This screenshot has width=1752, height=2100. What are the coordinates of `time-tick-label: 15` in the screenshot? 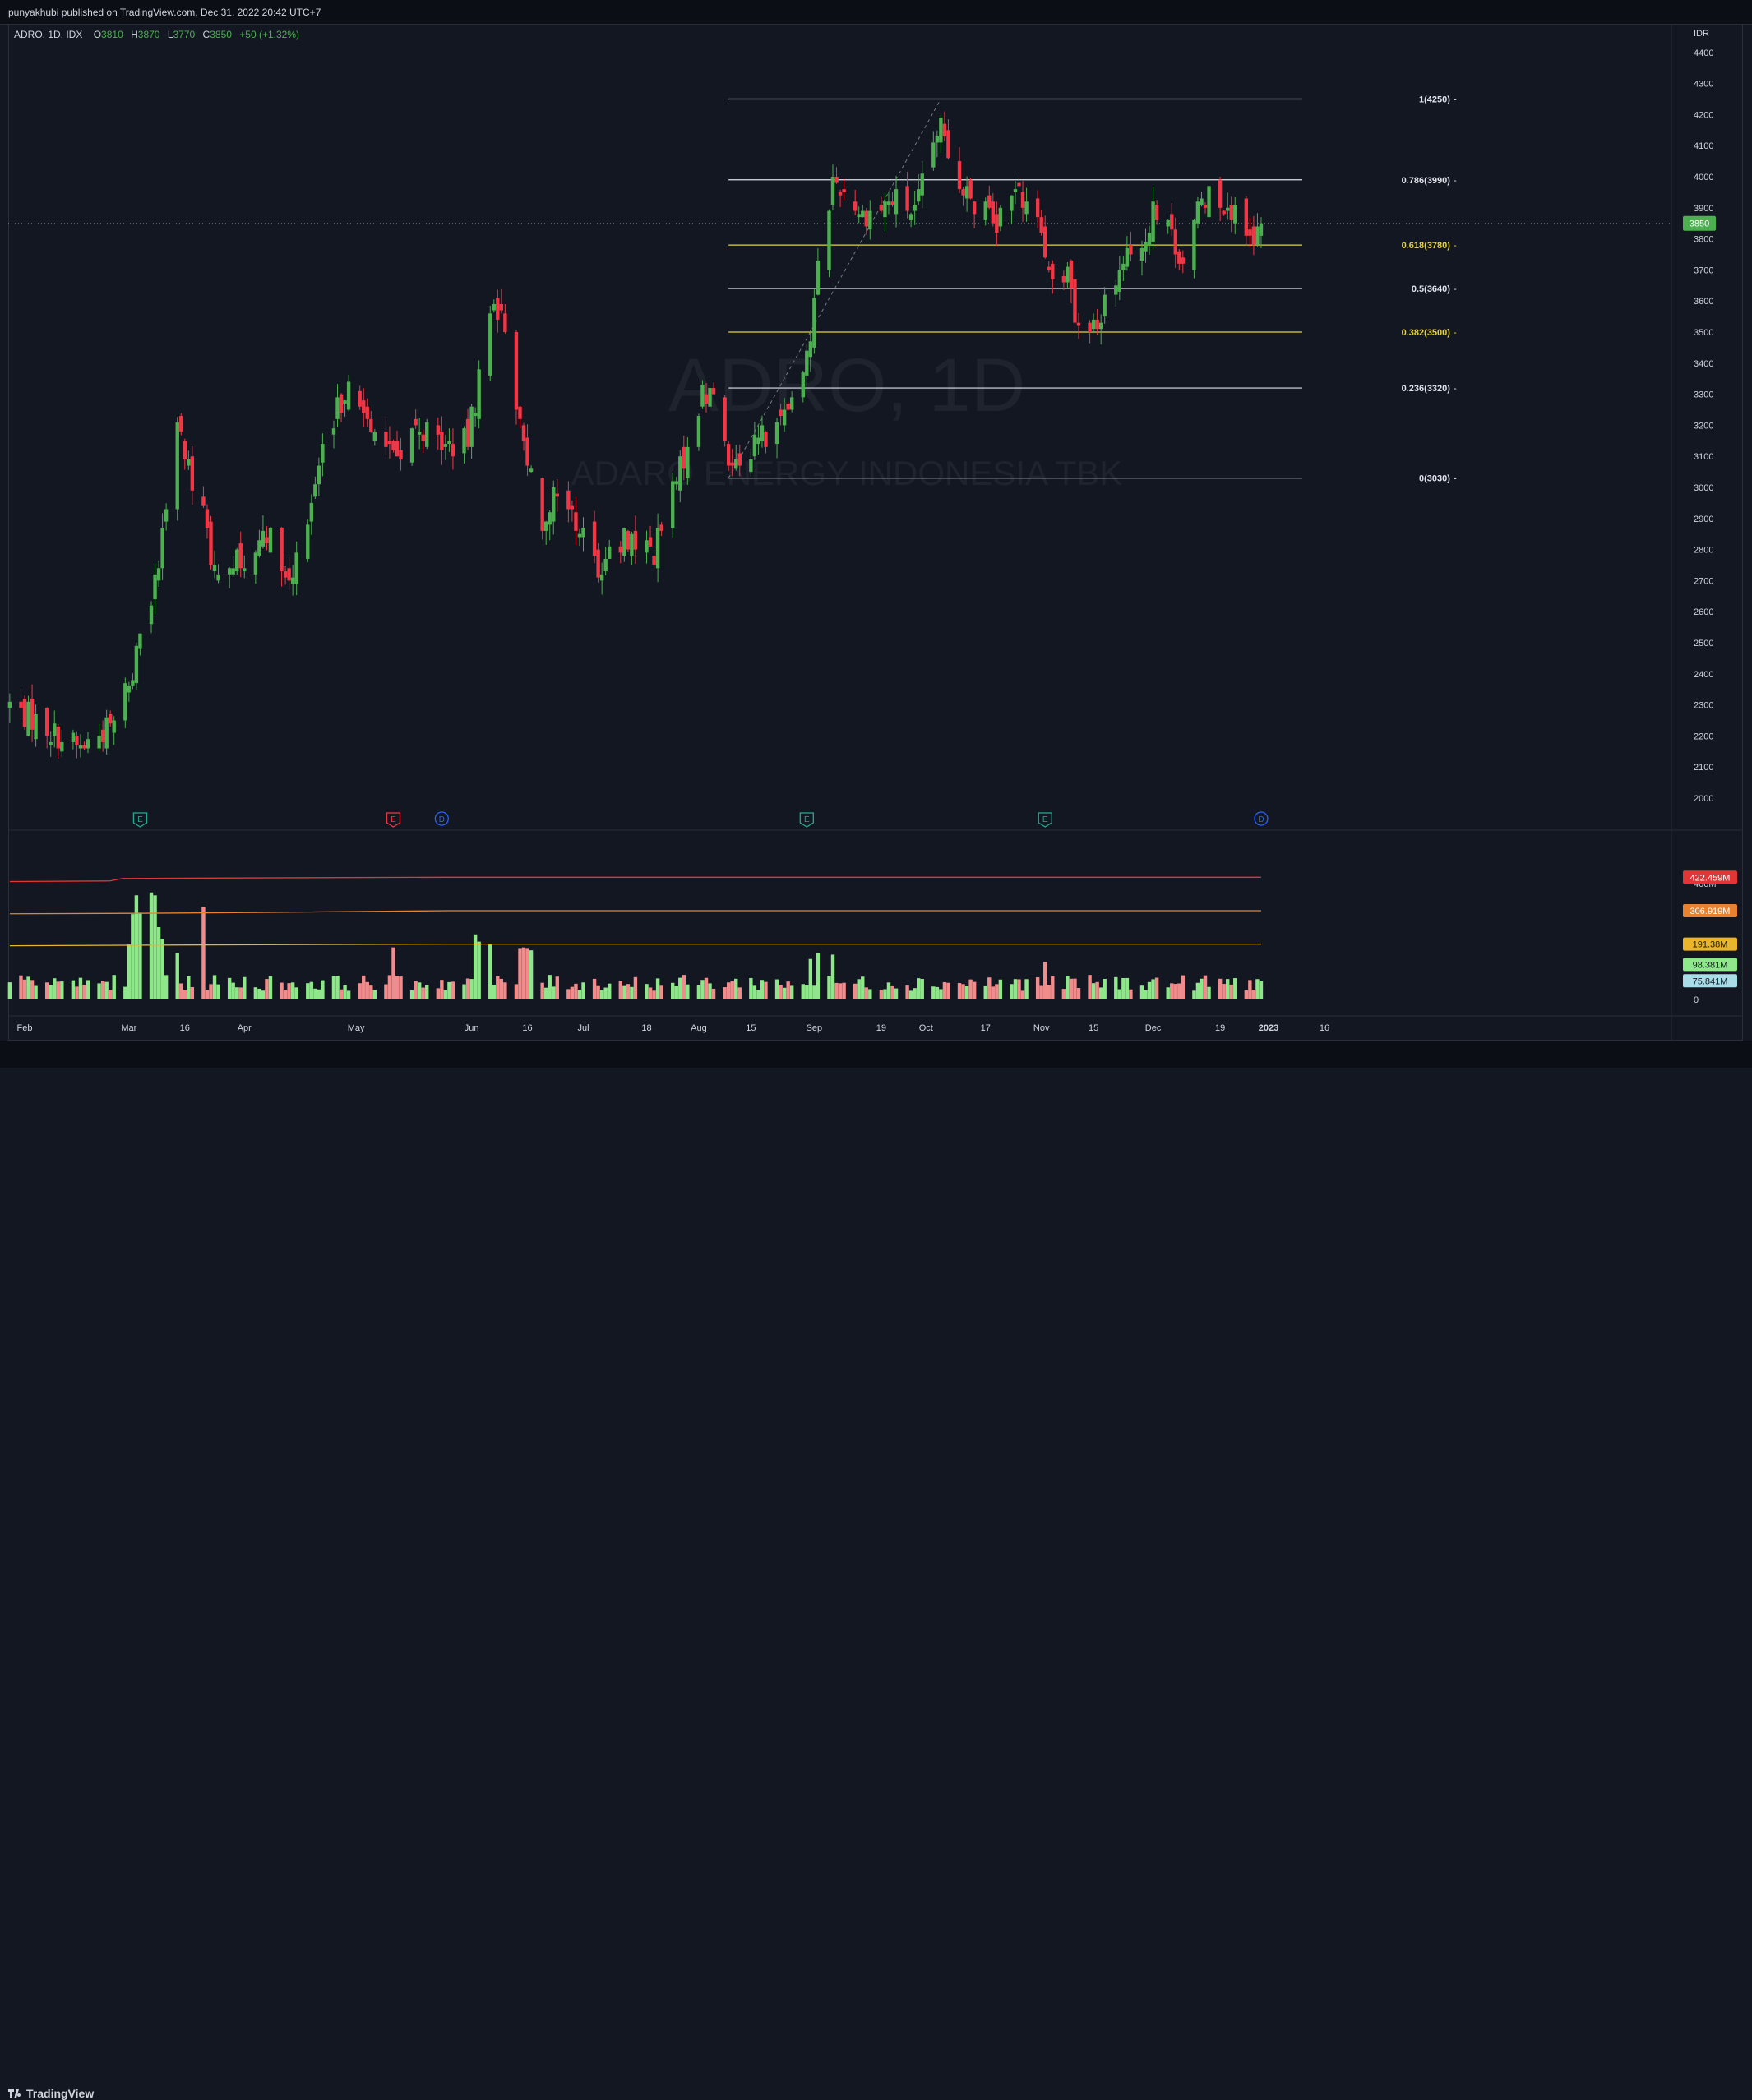 It's located at (1093, 1028).